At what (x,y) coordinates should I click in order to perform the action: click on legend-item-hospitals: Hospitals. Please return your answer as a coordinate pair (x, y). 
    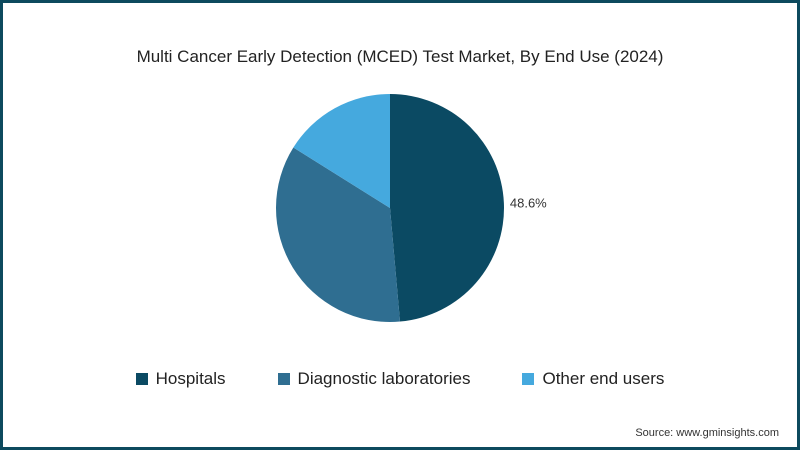
    Looking at the image, I should click on (180, 379).